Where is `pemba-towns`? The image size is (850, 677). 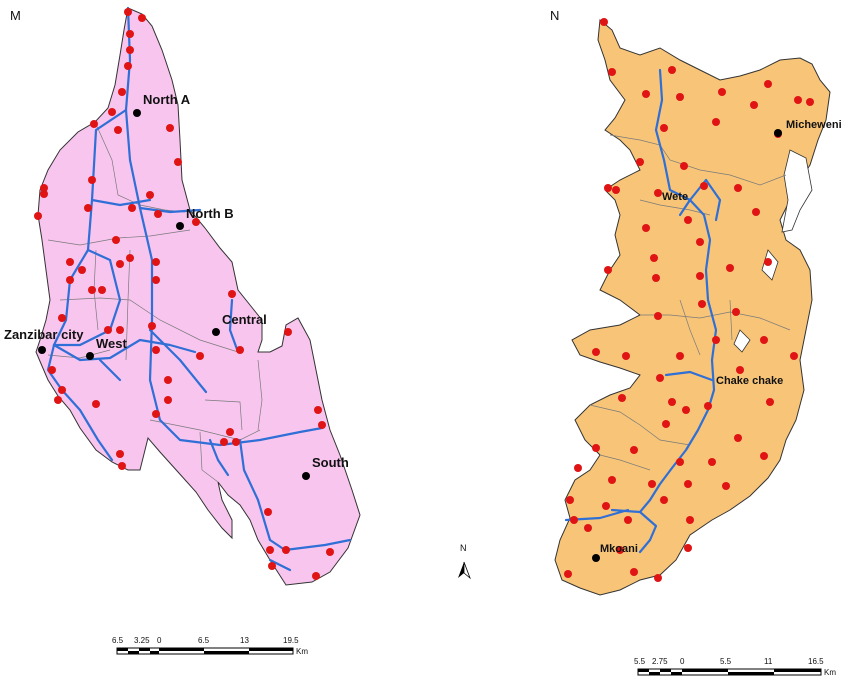
pemba-towns is located at coordinates (687, 345).